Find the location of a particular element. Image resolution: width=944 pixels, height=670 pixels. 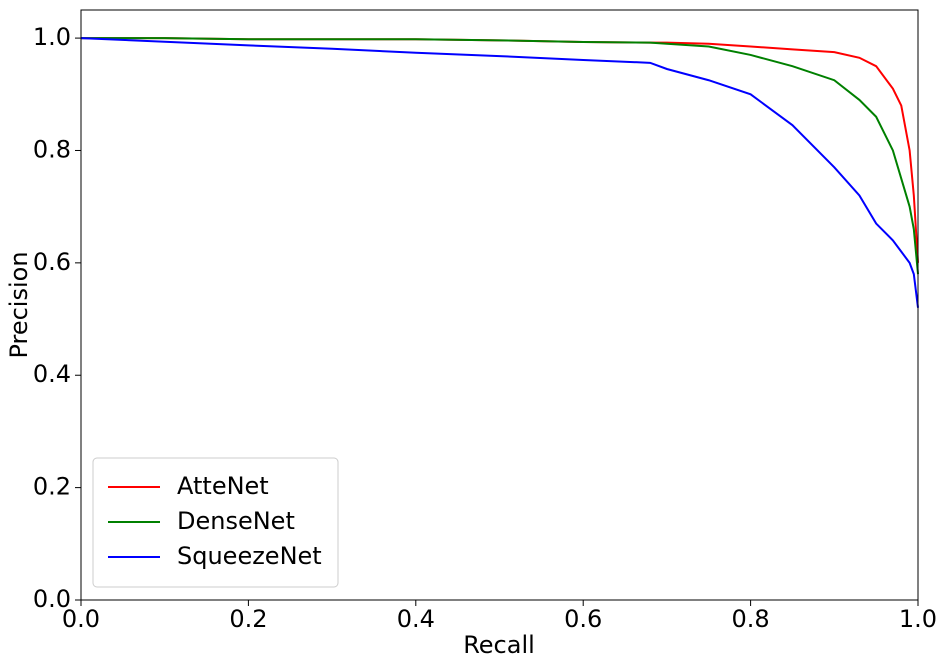

y-tick-label: 0.8 is located at coordinates (52, 149).